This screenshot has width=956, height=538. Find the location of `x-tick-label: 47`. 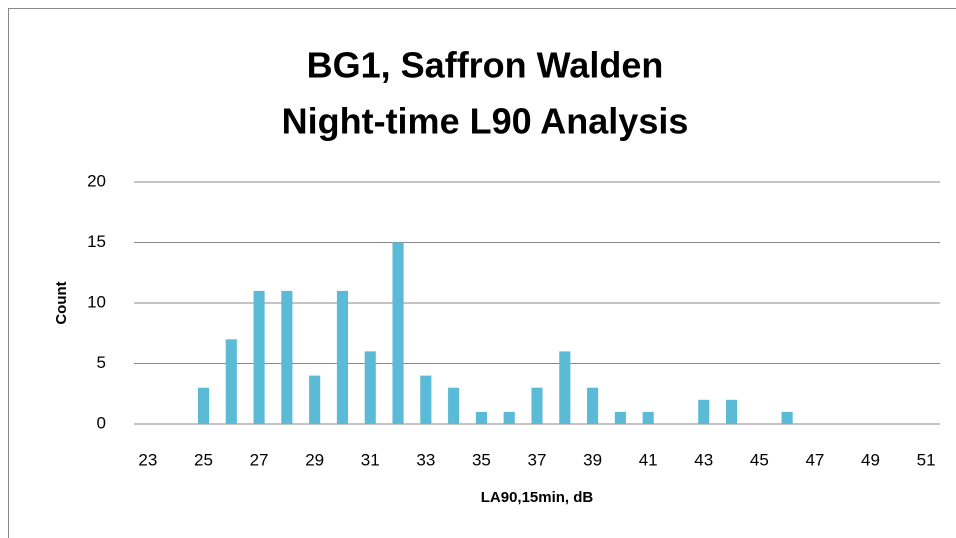

x-tick-label: 47 is located at coordinates (814, 459).